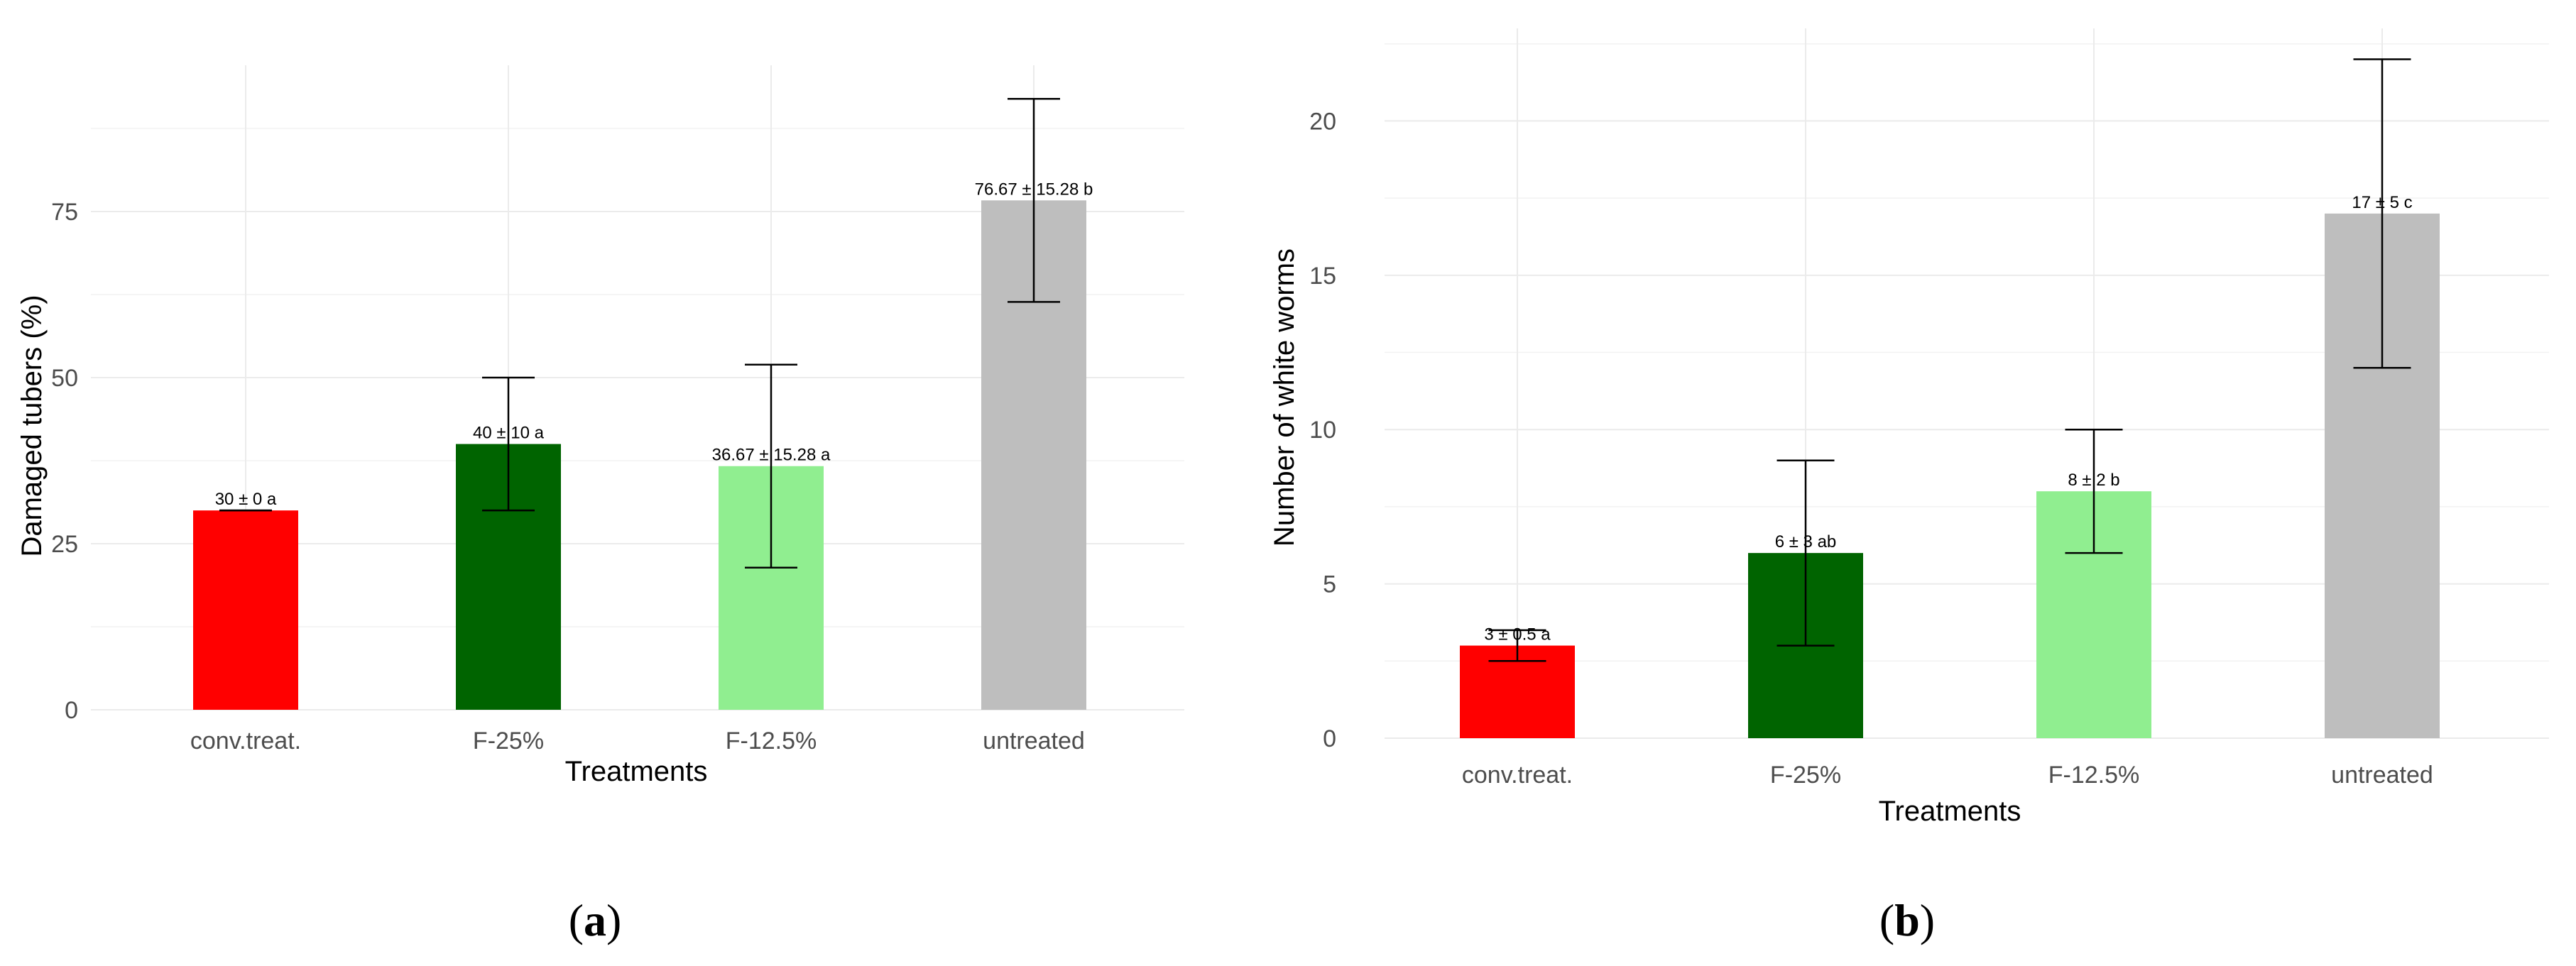 This screenshot has height=966, width=2576. What do you see at coordinates (1950, 811) in the screenshot?
I see `panel-b-x-axis-title: Treatments` at bounding box center [1950, 811].